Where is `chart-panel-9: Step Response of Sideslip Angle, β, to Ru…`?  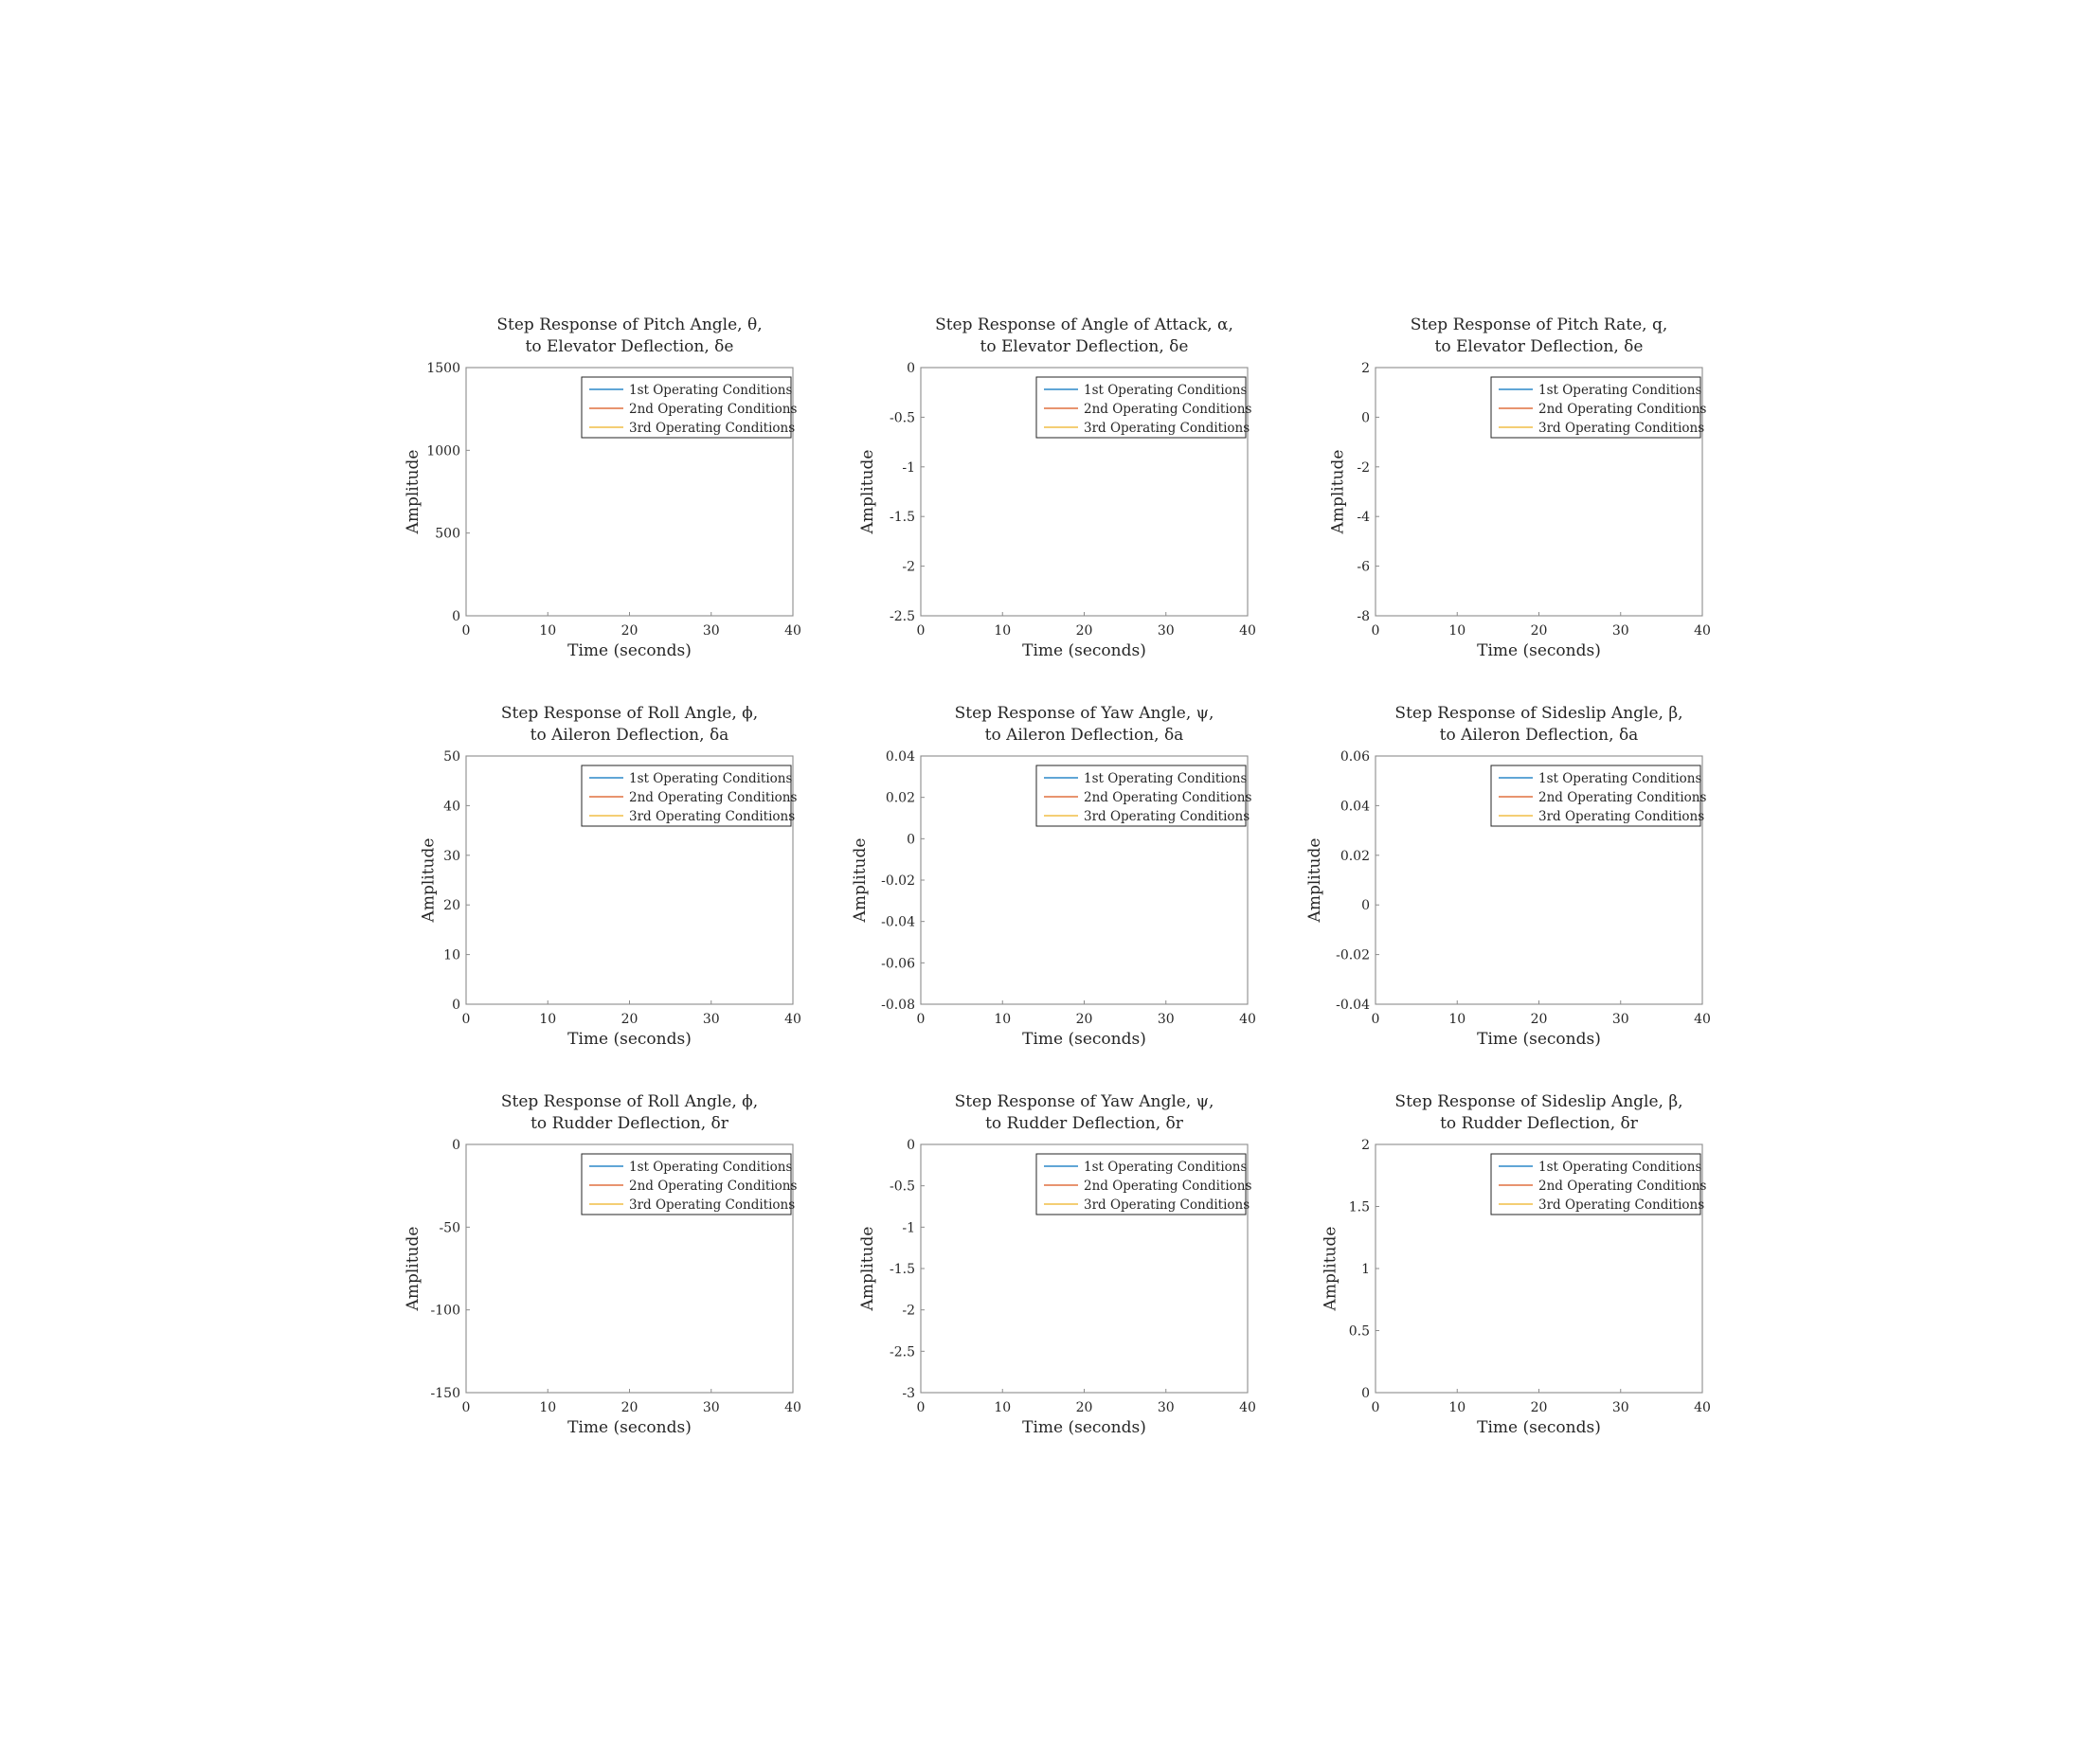
chart-panel-9: Step Response of Sideslip Angle, β, to Ru… is located at coordinates (1516, 1264).